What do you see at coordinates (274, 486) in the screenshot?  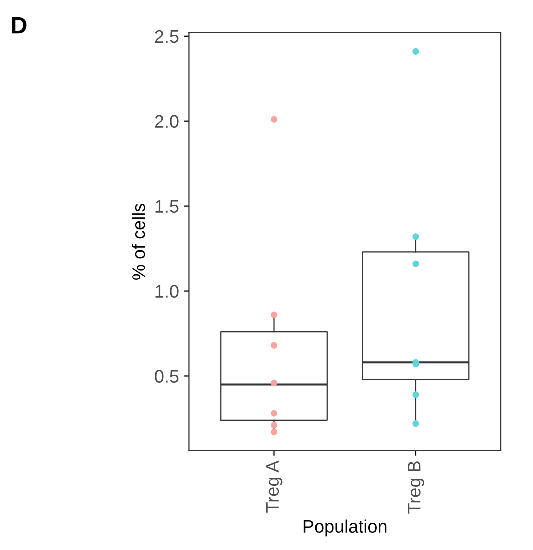 I see `x-tick-label: Treg A` at bounding box center [274, 486].